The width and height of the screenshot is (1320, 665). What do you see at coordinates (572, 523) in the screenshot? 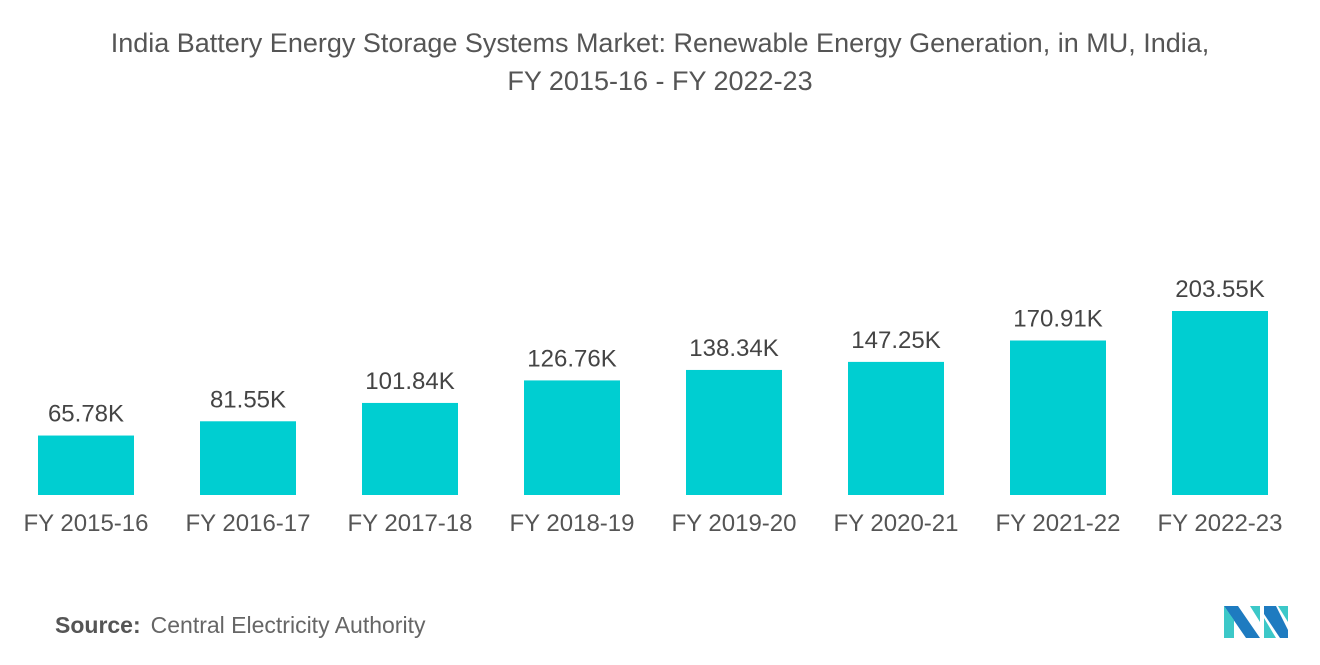
I see `x-tick-label: FY 2018-19` at bounding box center [572, 523].